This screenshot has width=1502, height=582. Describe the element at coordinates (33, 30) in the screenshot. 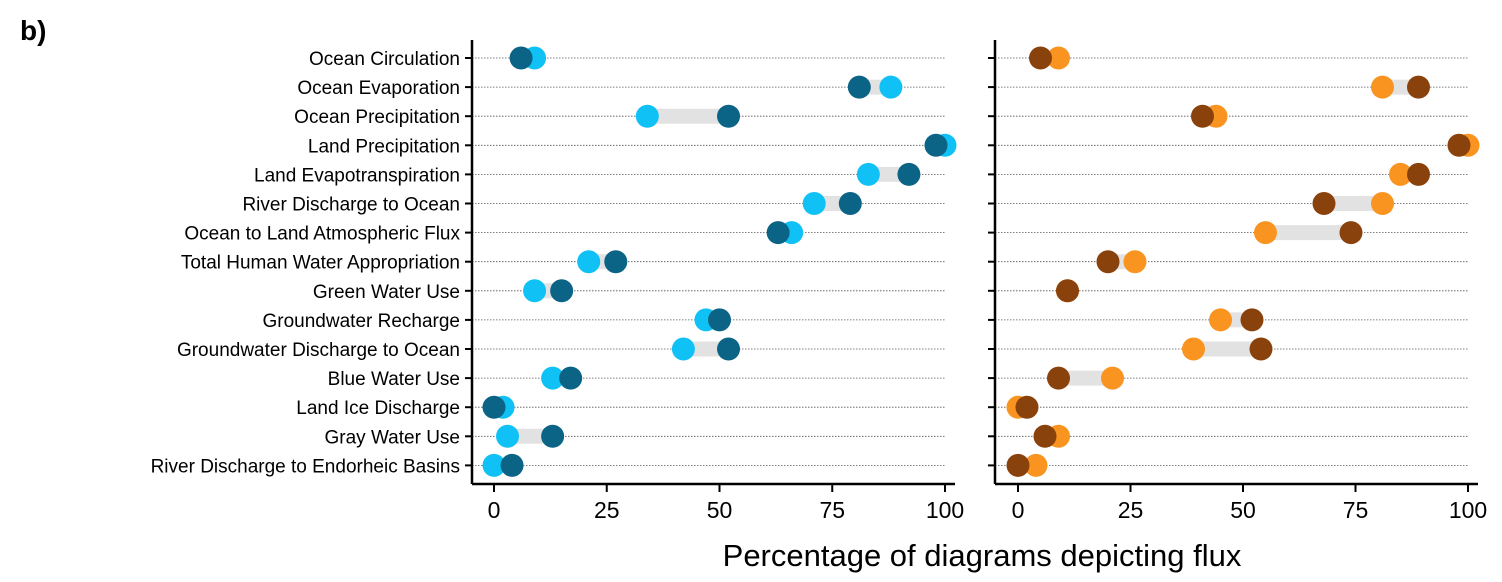

I see `panel-label: b)` at that location.